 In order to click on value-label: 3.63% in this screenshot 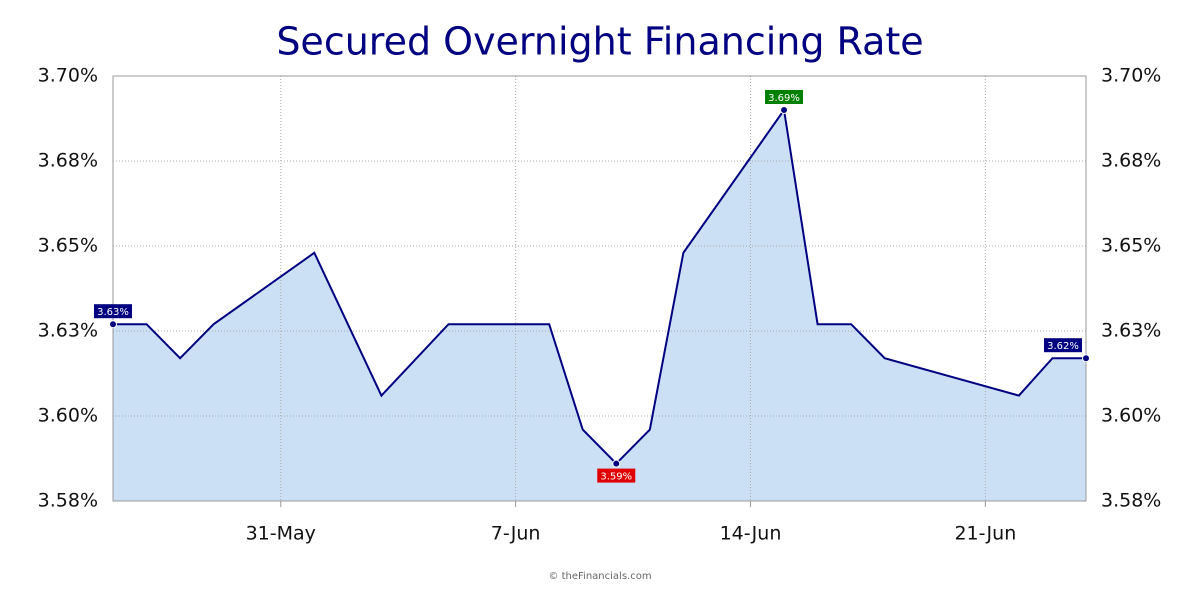, I will do `click(113, 312)`.